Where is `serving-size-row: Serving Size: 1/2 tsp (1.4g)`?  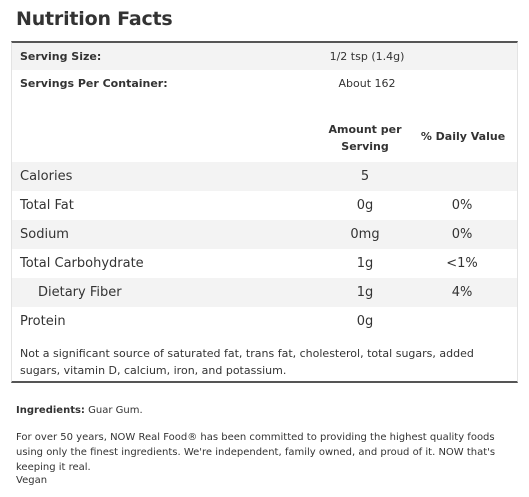 serving-size-row: Serving Size: 1/2 tsp (1.4g) is located at coordinates (264, 56).